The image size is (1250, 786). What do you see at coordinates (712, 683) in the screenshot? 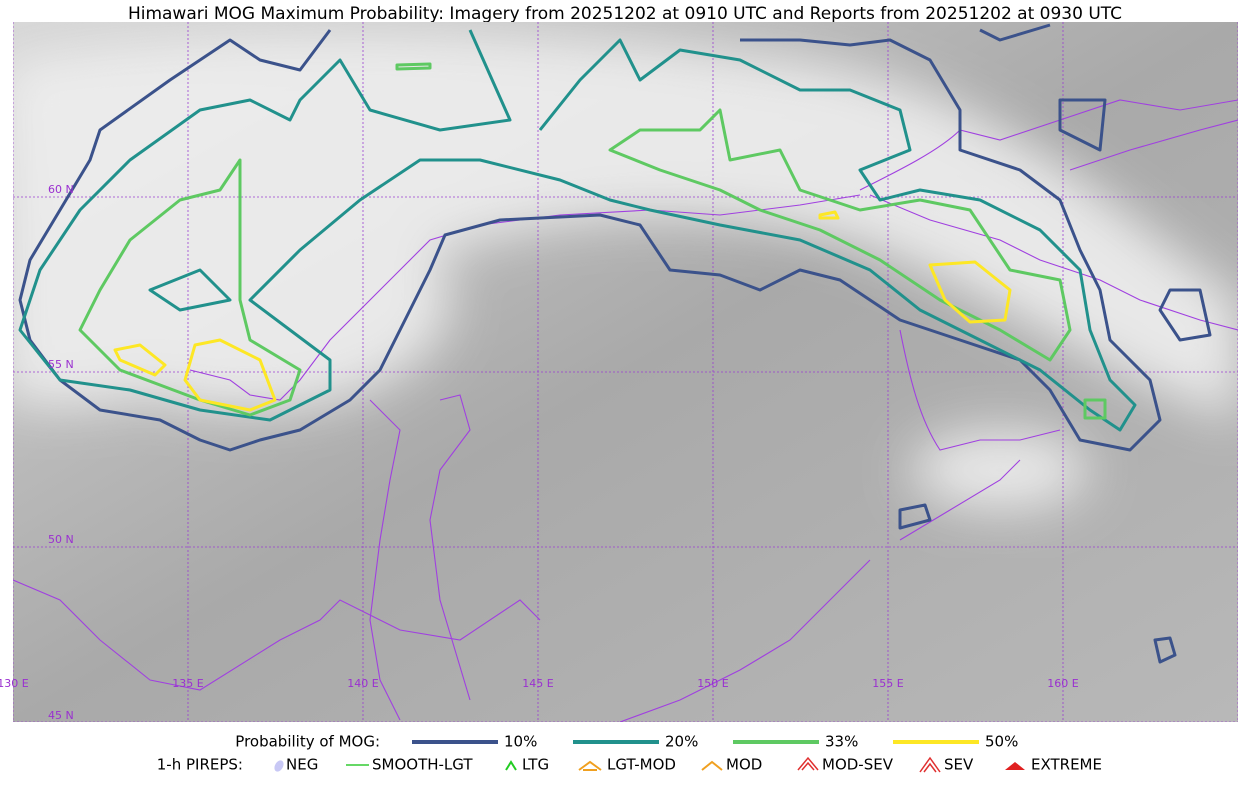
I see `lon-label: 150 E` at bounding box center [712, 683].